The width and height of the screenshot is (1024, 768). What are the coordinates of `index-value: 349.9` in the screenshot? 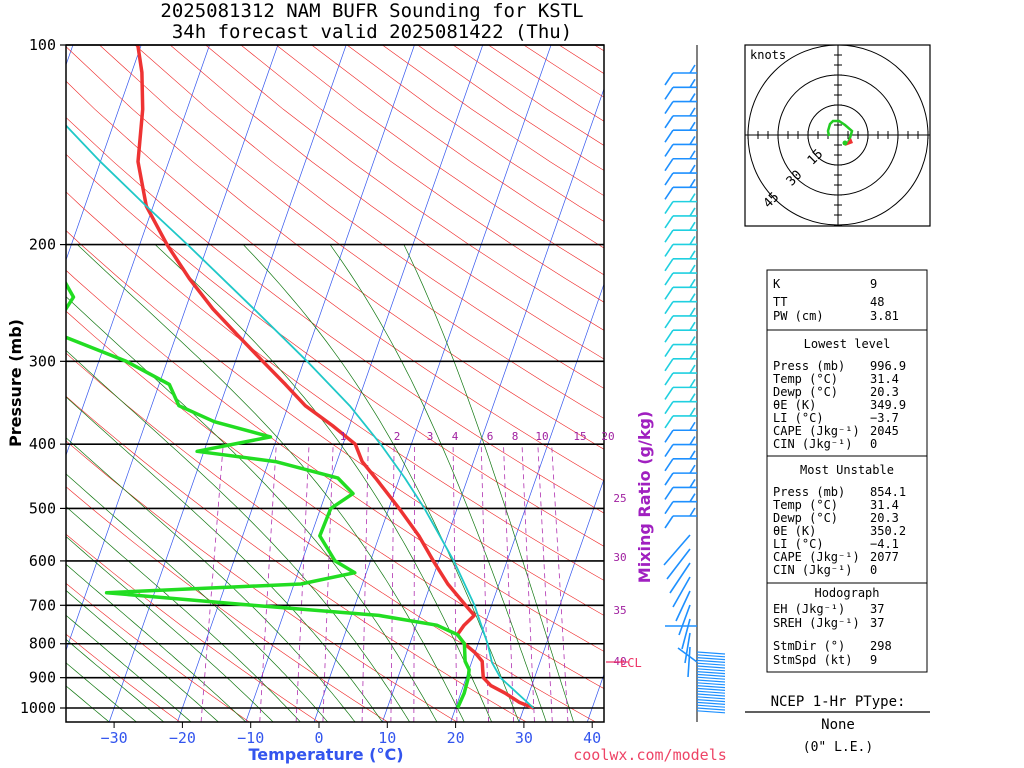 It's located at (888, 405).